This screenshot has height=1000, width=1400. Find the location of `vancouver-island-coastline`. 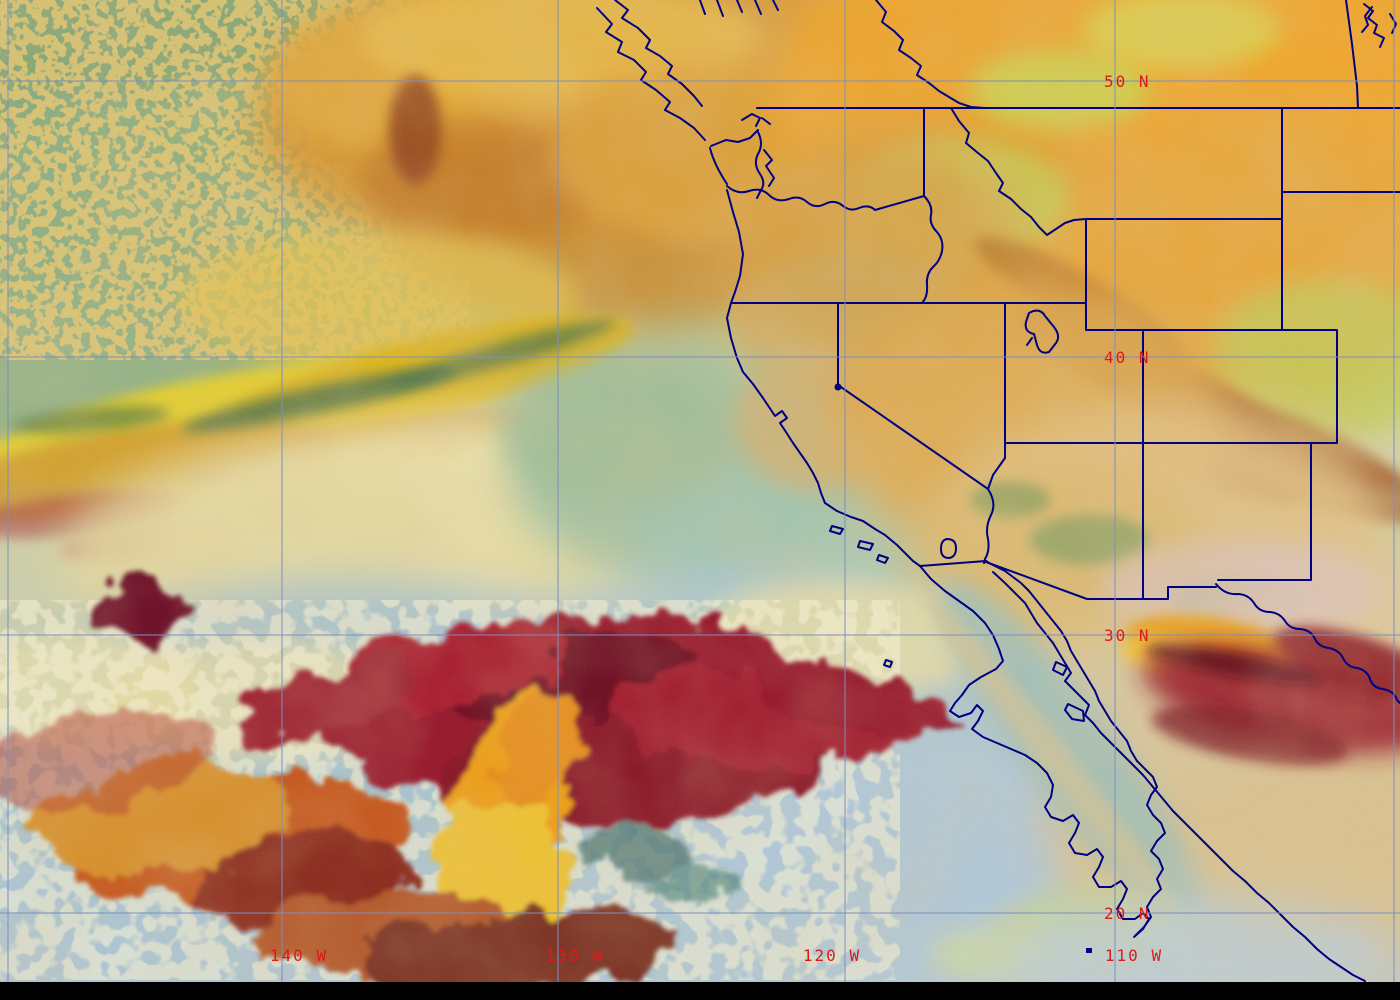

vancouver-island-coastline is located at coordinates (687, 70).